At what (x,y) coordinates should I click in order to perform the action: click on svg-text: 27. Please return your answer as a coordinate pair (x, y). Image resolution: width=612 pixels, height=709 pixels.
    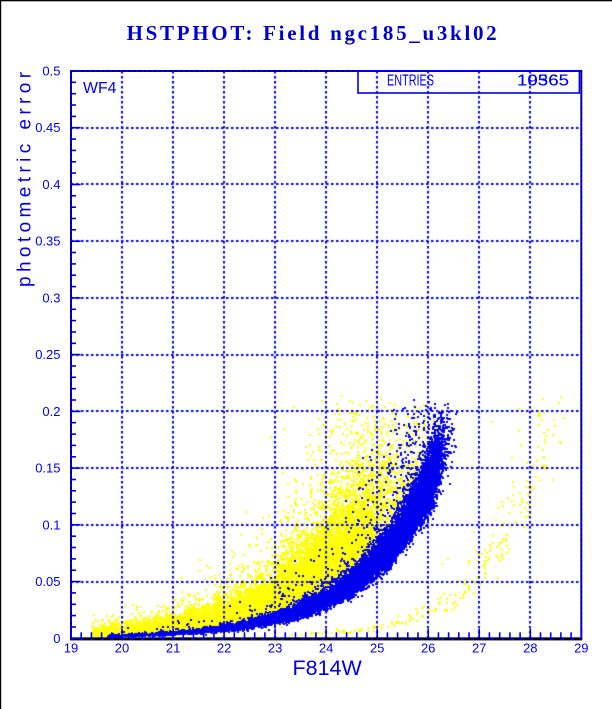
    Looking at the image, I should click on (479, 648).